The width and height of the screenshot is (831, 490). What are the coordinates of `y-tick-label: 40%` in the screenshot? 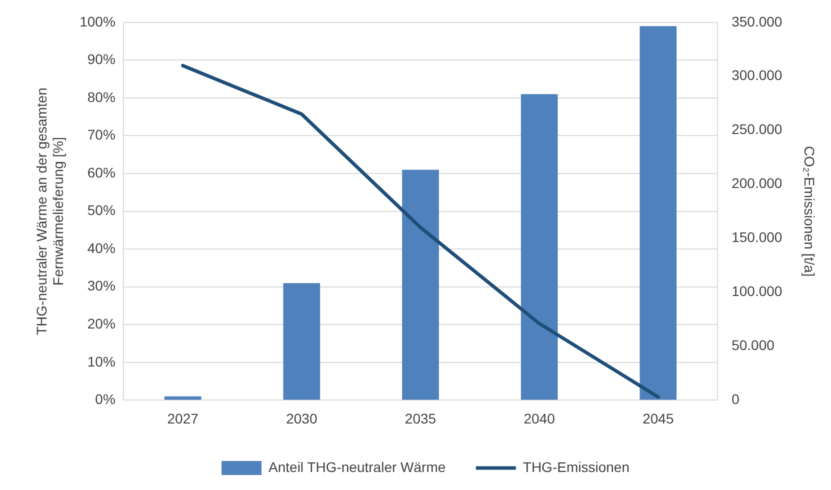 It's located at (101, 248).